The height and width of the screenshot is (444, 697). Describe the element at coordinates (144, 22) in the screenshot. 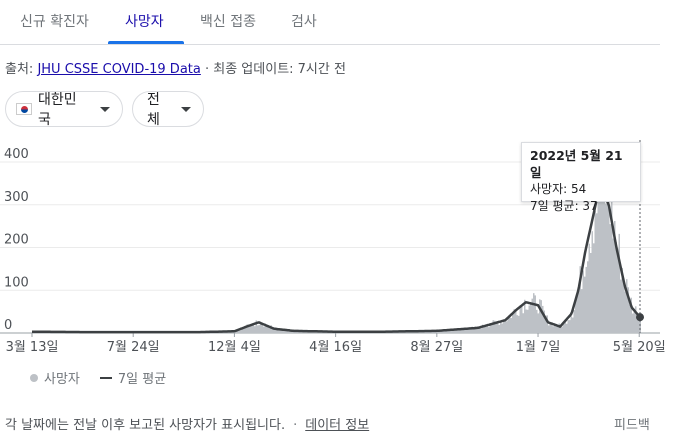

I see `tab-deaths: 사망자` at that location.